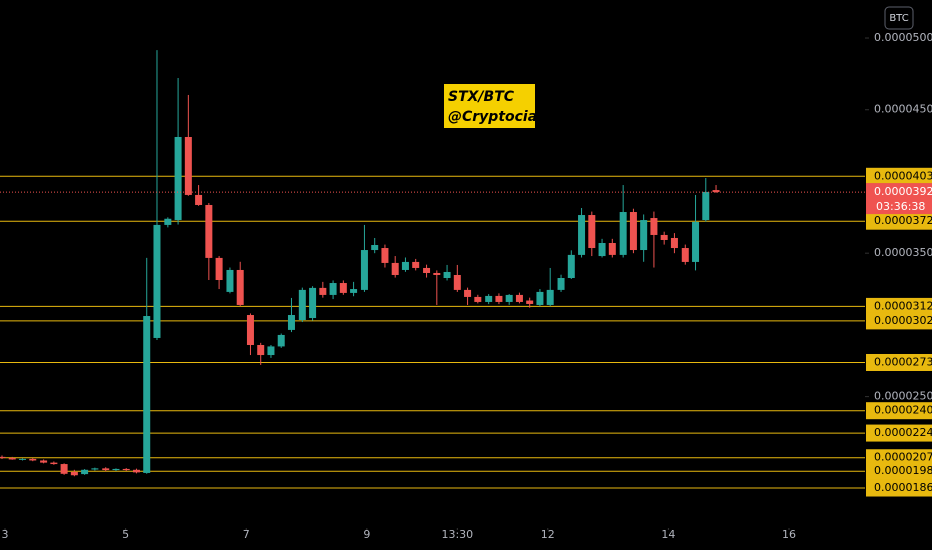  What do you see at coordinates (5, 534) in the screenshot?
I see `x-tick-label: 3` at bounding box center [5, 534].